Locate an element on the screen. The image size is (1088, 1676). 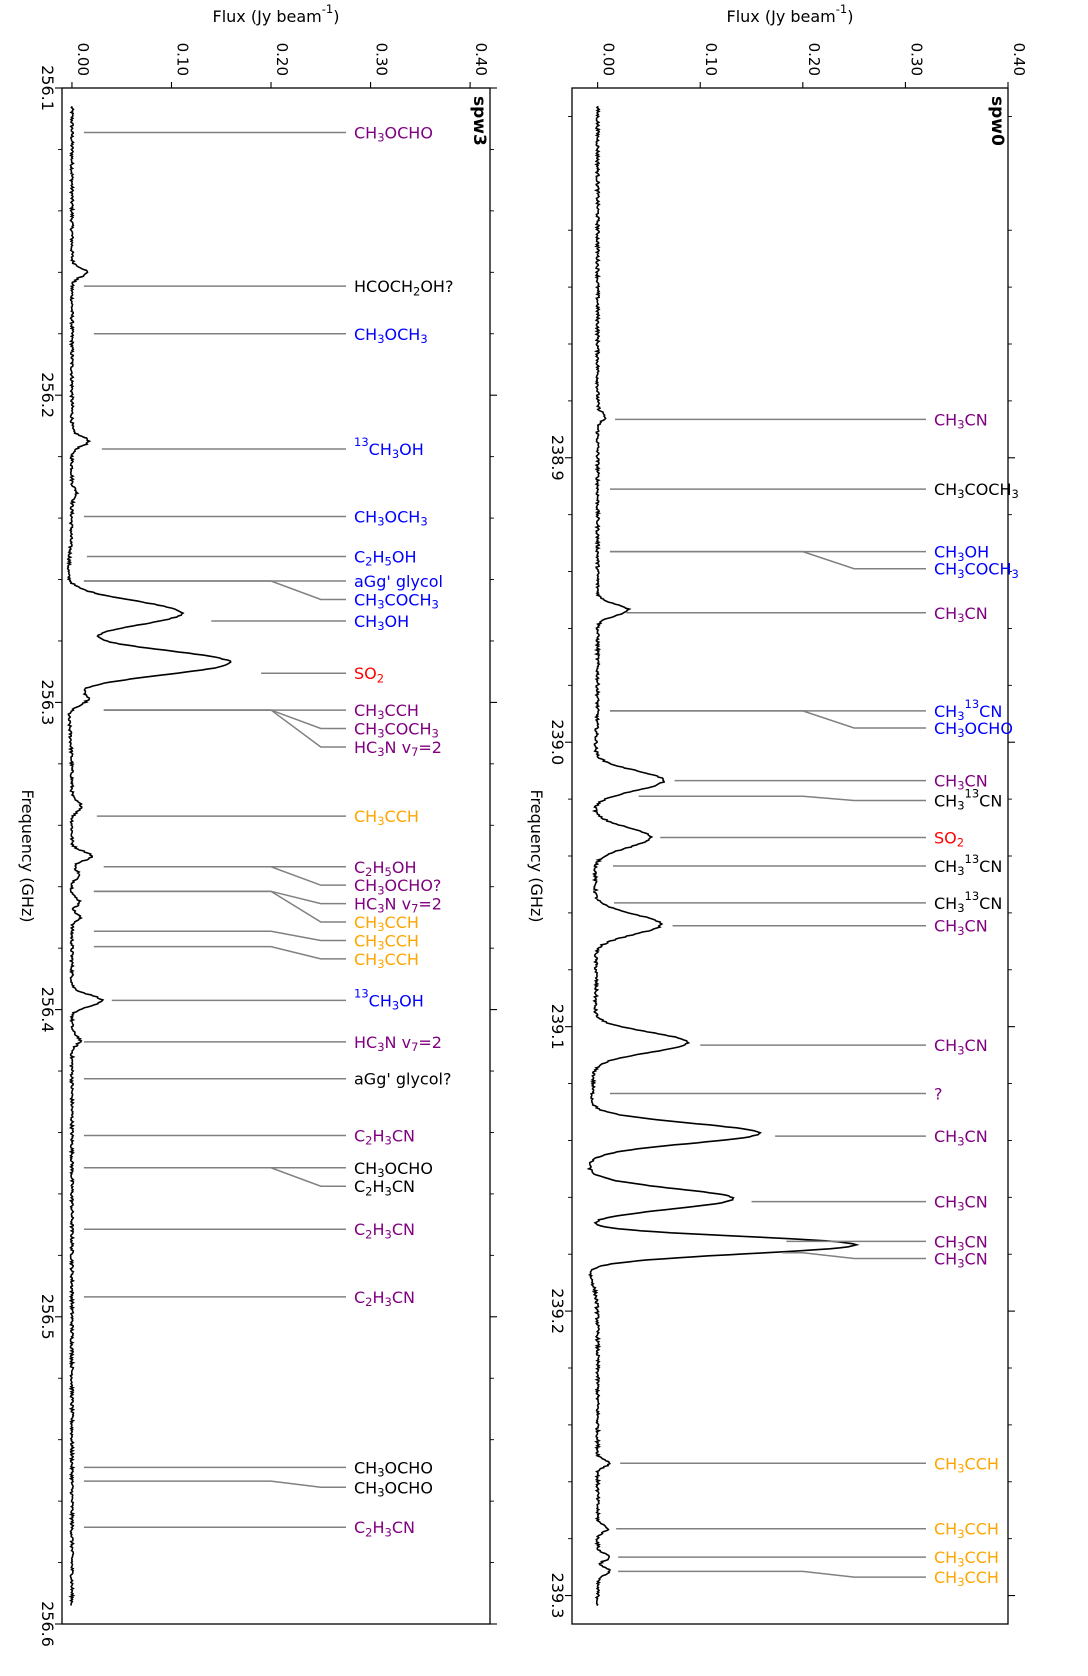
annotation-label: ? is located at coordinates (938, 1093).